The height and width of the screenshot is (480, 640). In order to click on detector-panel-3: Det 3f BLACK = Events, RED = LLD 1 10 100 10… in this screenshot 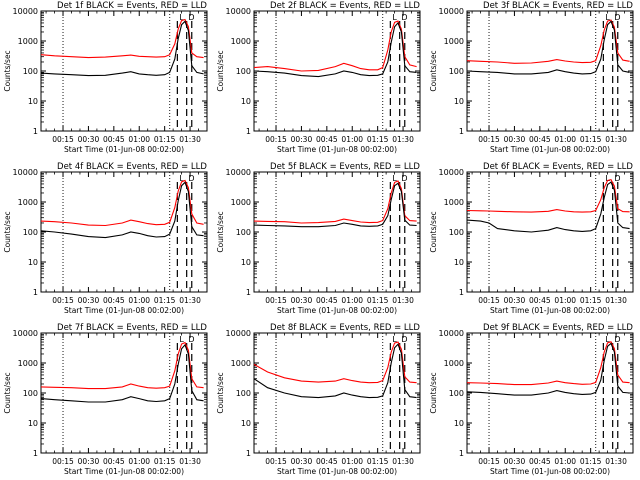, I will do `click(531, 77)`.